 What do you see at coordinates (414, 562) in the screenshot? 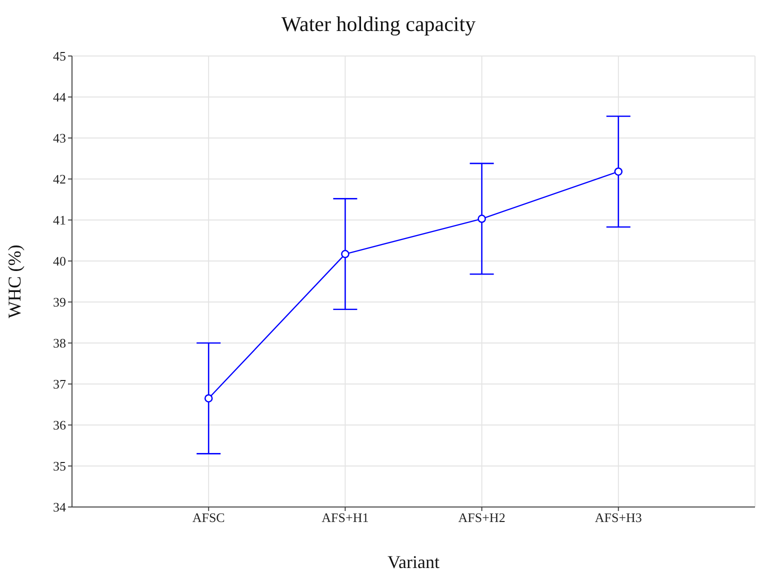
I see `x-axis-title: Variant` at bounding box center [414, 562].